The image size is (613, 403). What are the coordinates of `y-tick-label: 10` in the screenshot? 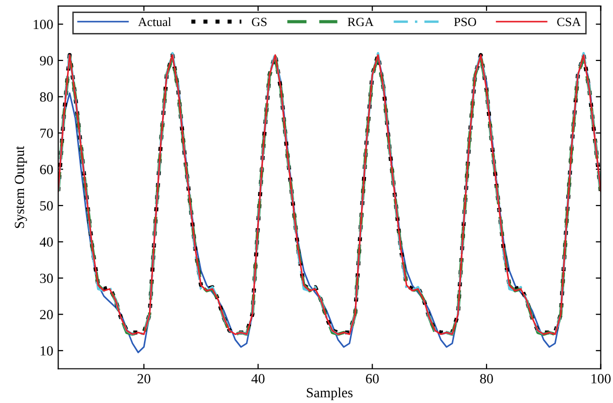 It's located at (46, 351).